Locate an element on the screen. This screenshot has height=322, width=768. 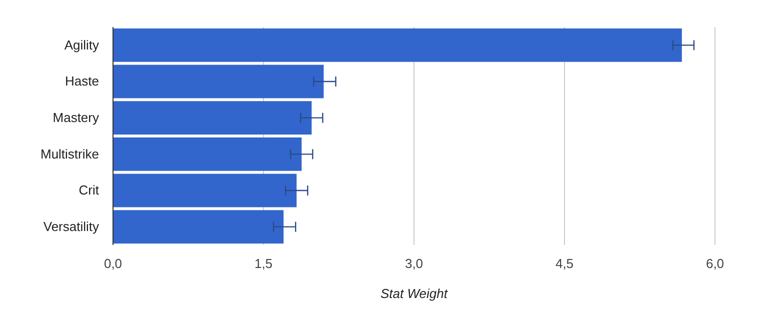
x-tick-label: 3,0 is located at coordinates (414, 264).